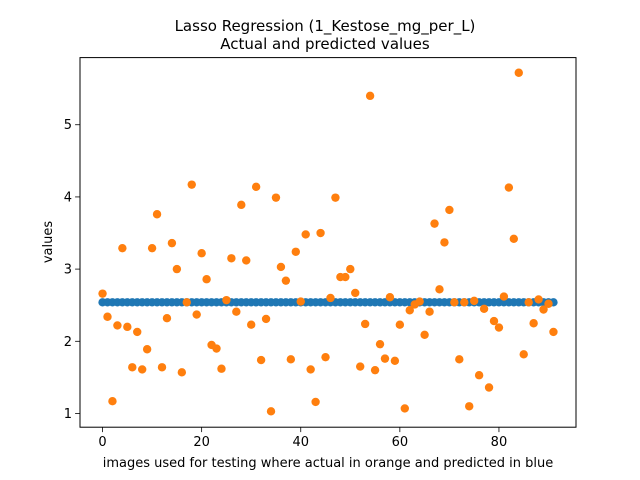  Describe the element at coordinates (68, 197) in the screenshot. I see `y-tick-label: 4` at that location.